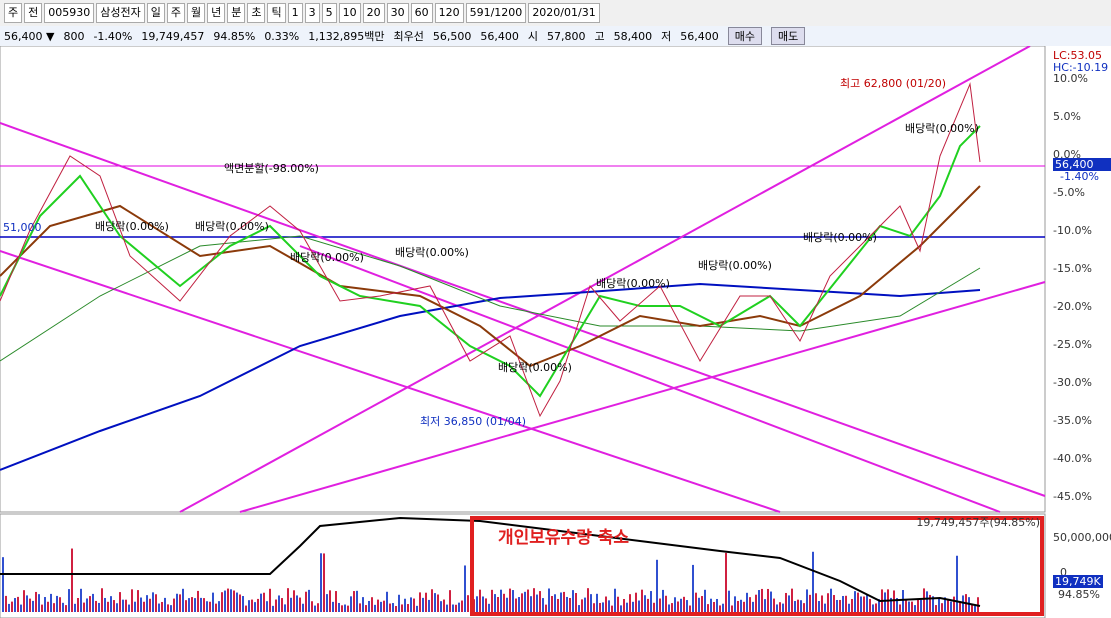 This screenshot has width=1111, height=618. I want to click on info-item: -1.40%, so click(113, 36).